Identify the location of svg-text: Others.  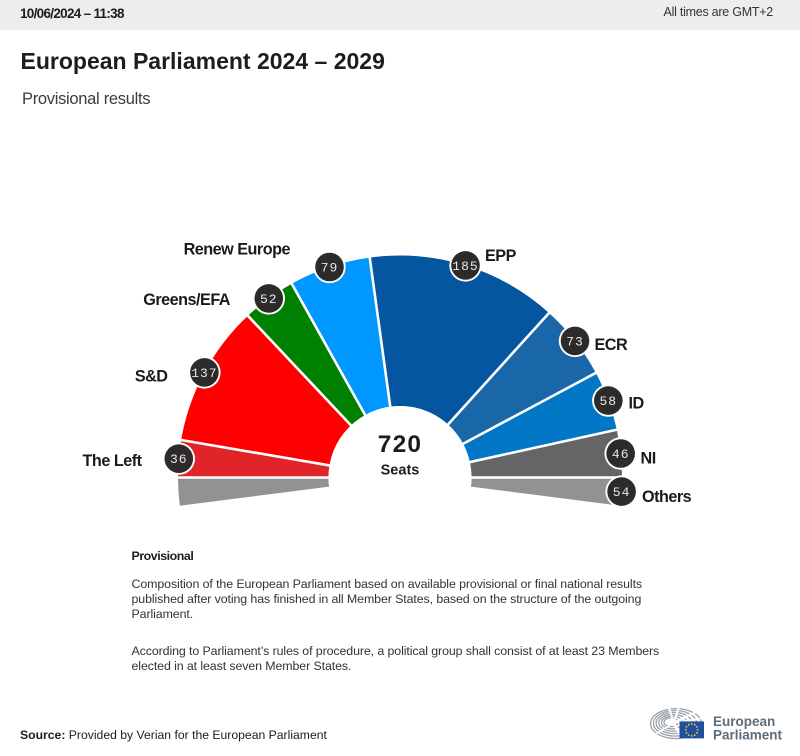
(667, 497).